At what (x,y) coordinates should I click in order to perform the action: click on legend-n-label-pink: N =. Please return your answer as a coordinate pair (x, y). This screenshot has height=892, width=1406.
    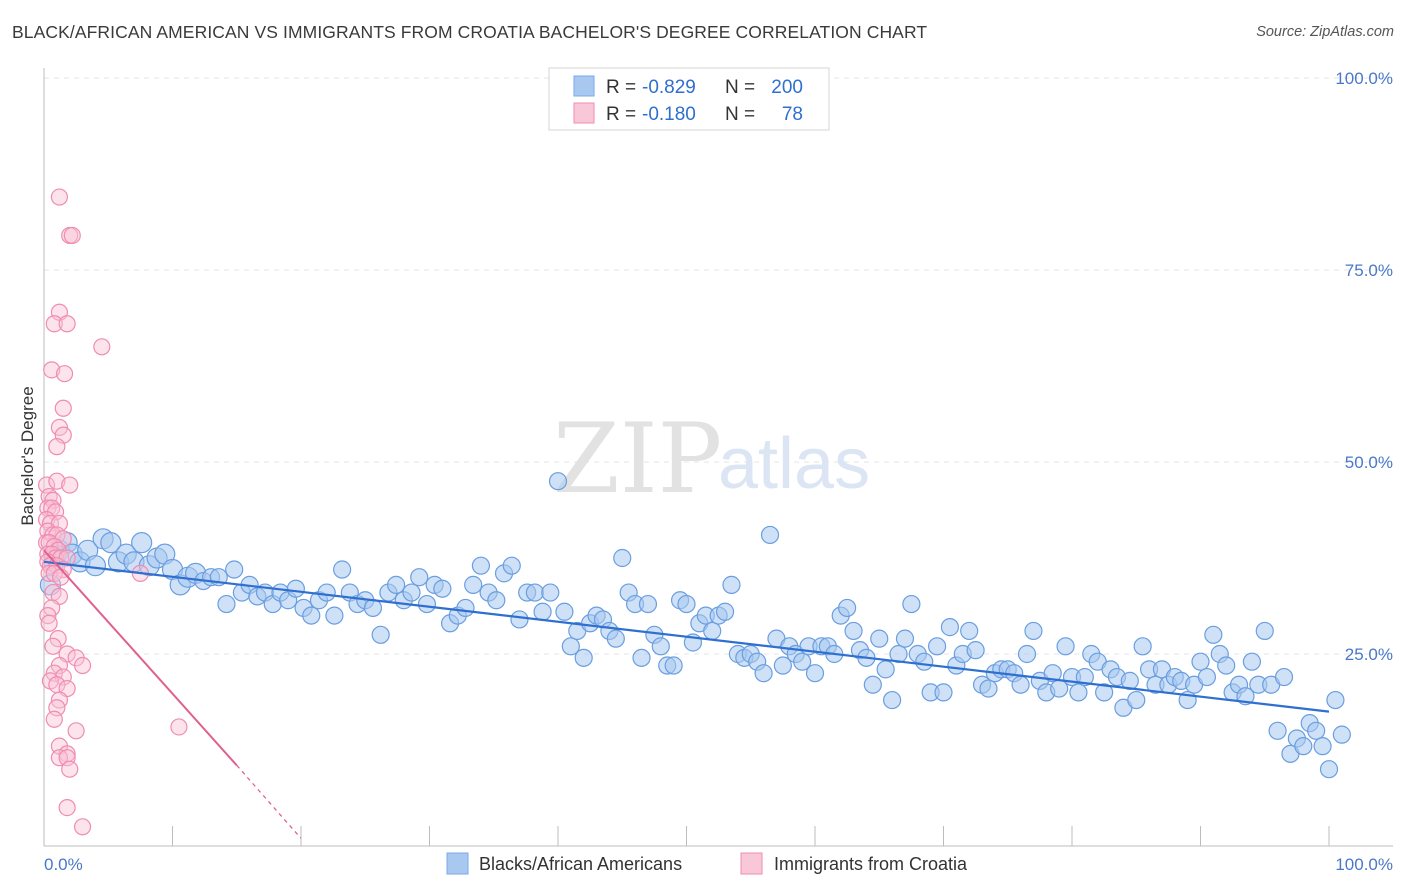
    Looking at the image, I should click on (740, 114).